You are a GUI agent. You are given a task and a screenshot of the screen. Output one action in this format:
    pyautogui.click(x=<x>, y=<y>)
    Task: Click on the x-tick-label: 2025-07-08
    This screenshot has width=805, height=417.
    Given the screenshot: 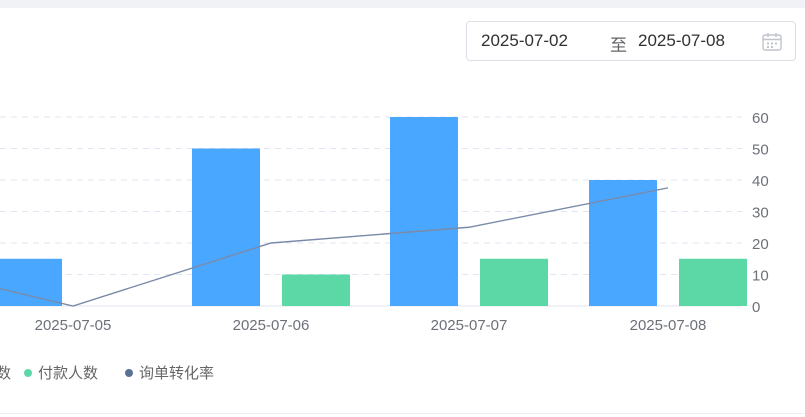 What is the action you would take?
    pyautogui.click(x=668, y=325)
    